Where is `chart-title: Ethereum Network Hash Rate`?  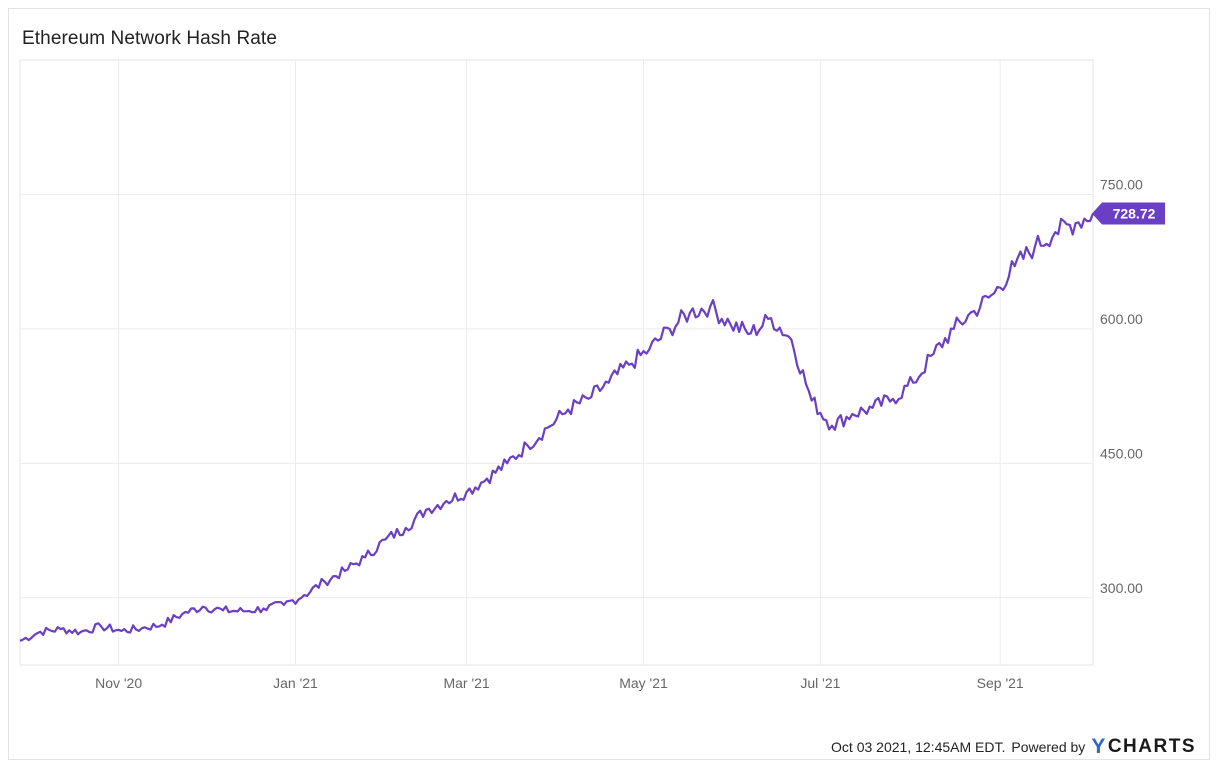 chart-title: Ethereum Network Hash Rate is located at coordinates (149, 38).